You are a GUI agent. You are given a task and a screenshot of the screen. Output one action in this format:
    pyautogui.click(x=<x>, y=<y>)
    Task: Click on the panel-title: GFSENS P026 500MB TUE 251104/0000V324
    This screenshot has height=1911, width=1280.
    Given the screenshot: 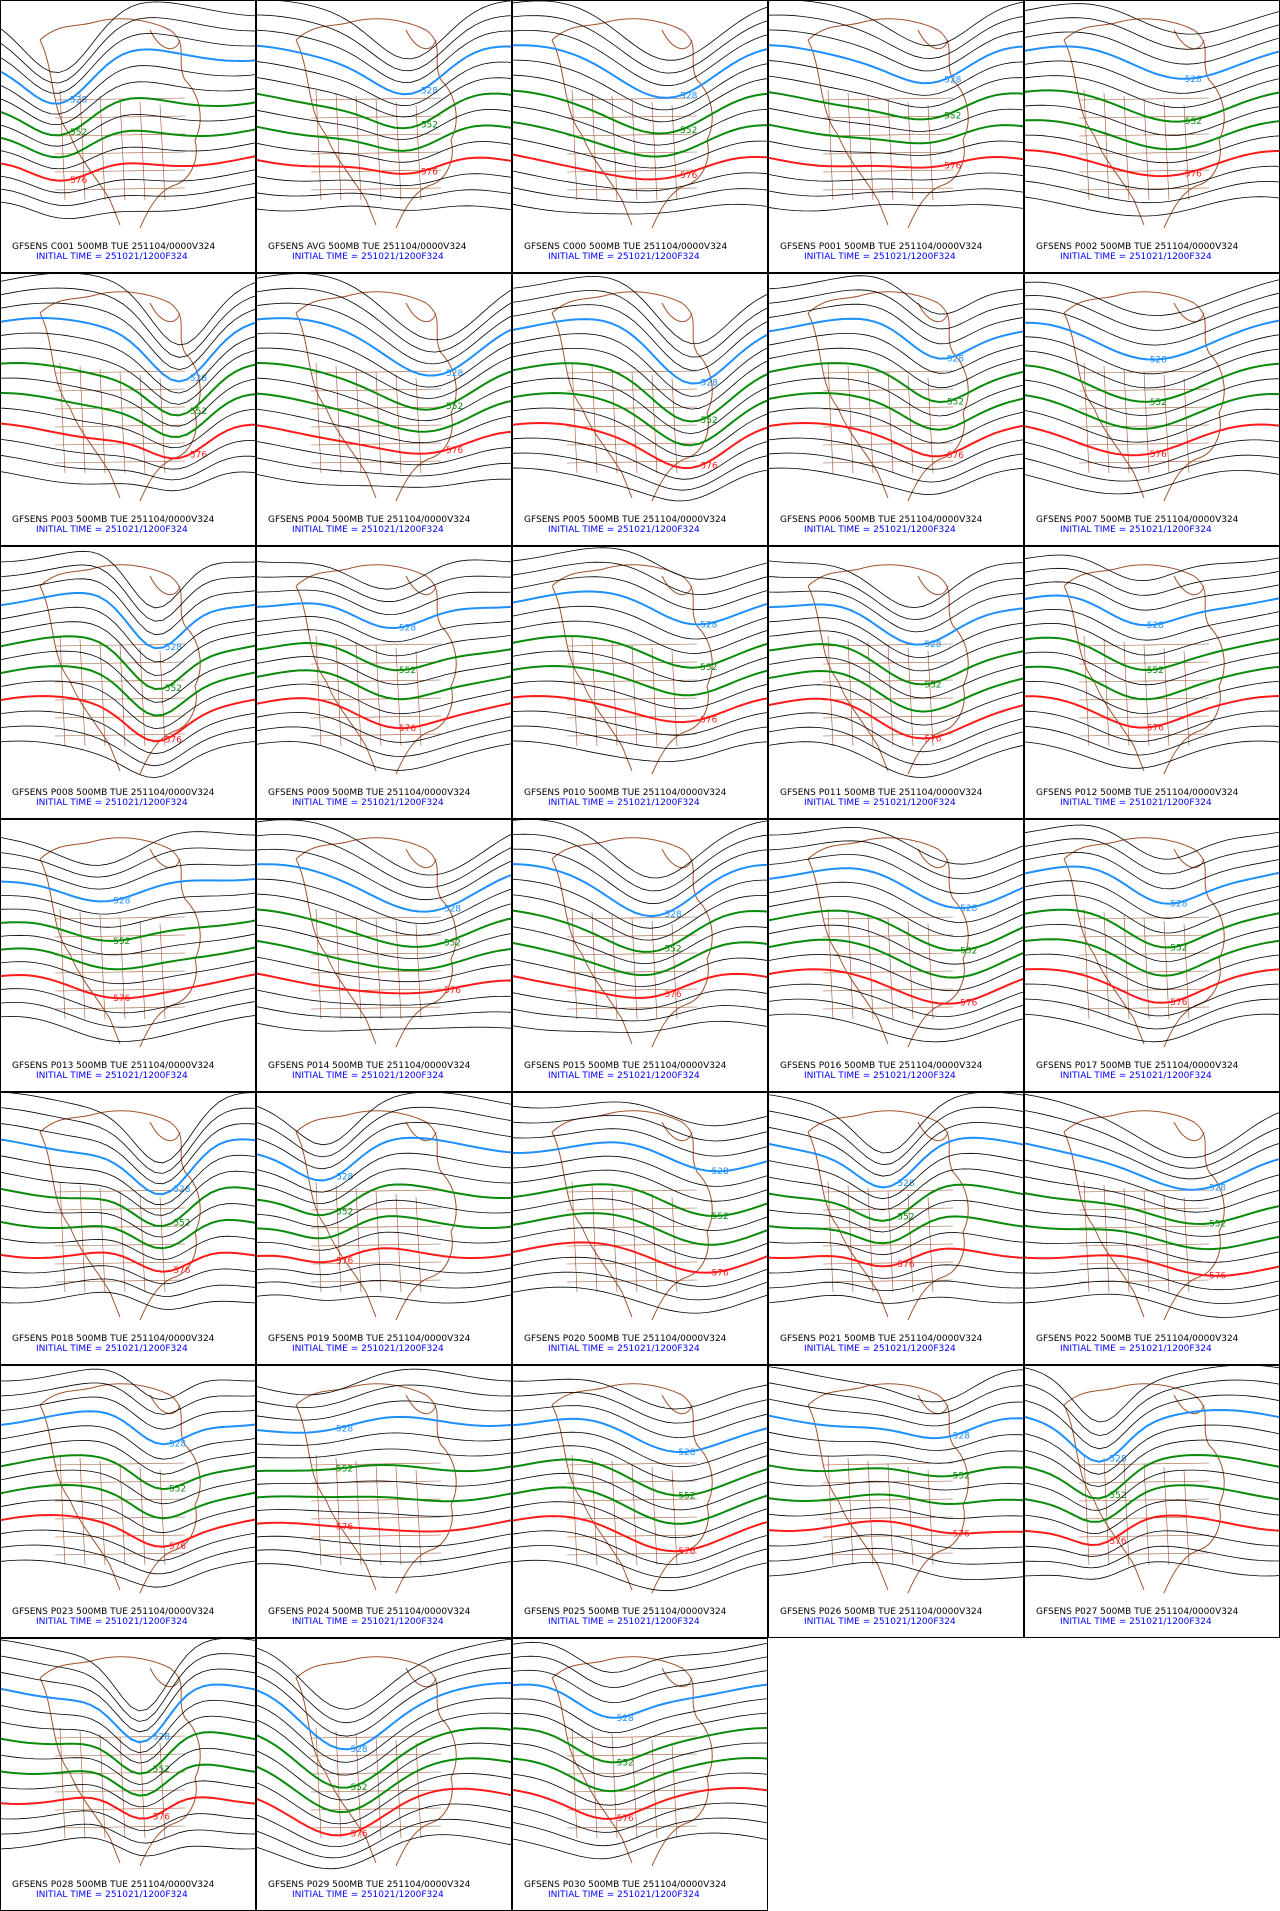 What is the action you would take?
    pyautogui.click(x=881, y=1612)
    